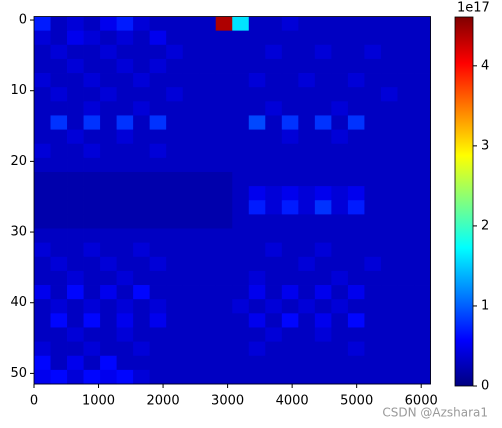 The height and width of the screenshot is (428, 502). What do you see at coordinates (435, 413) in the screenshot?
I see `watermark: CSDN @Azshara1` at bounding box center [435, 413].